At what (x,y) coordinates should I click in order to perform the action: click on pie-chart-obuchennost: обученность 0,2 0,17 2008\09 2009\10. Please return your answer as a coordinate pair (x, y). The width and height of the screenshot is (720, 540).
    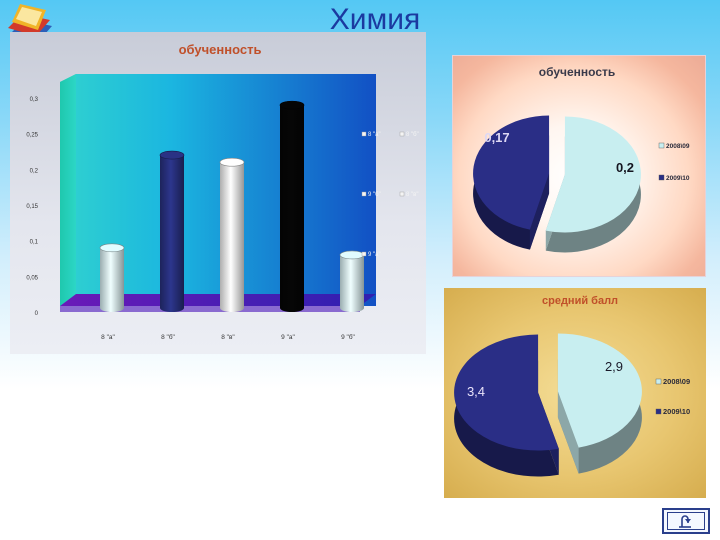
    Looking at the image, I should click on (581, 159).